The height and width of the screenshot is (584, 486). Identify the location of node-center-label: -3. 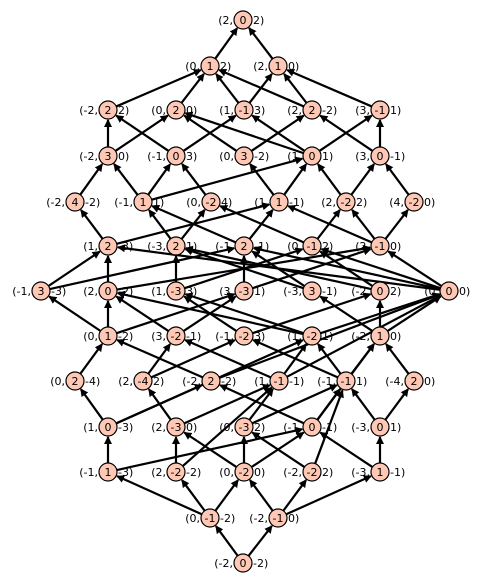
(176, 427).